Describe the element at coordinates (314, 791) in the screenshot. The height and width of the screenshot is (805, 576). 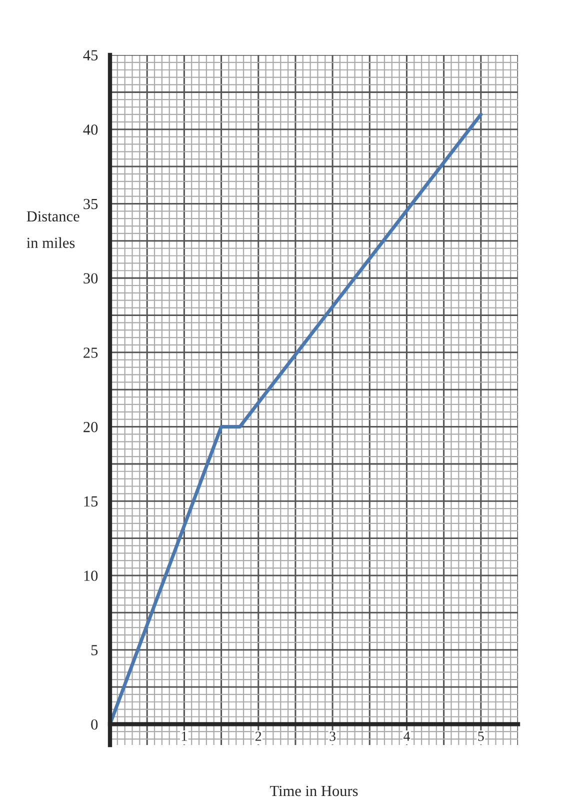
I see `x-axis-title: Time in Hours` at that location.